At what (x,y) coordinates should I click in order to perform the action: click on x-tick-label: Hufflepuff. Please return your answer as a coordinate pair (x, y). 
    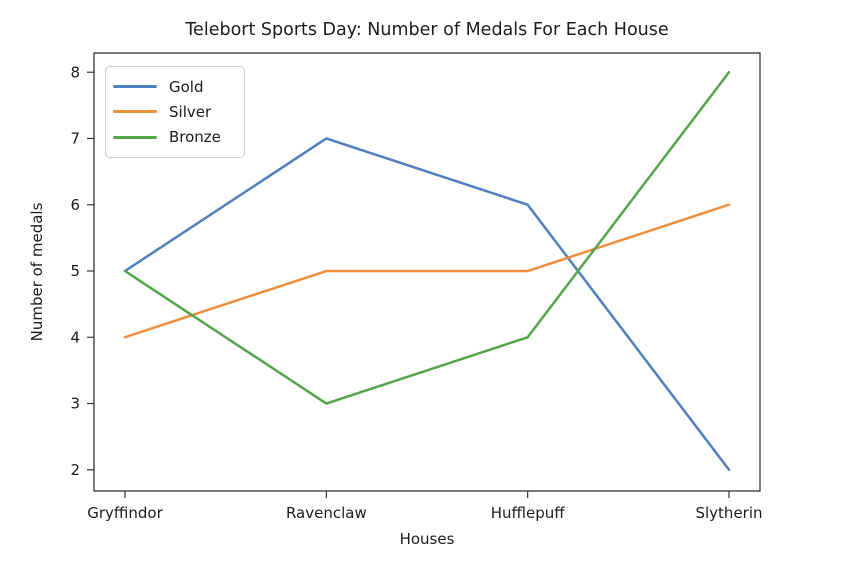
    Looking at the image, I should click on (528, 513).